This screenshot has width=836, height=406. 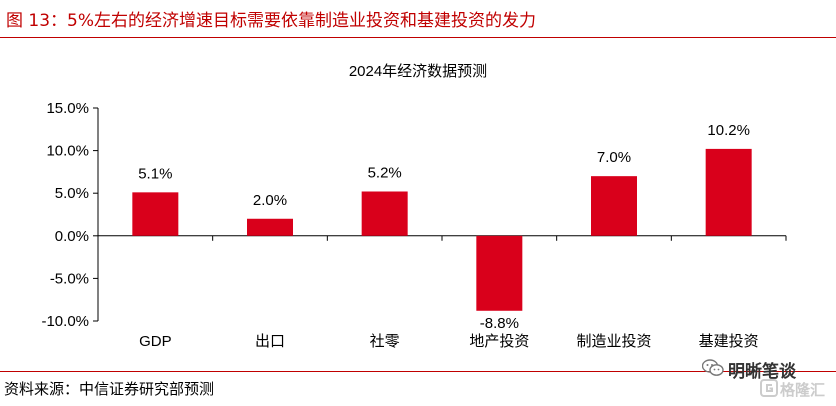 What do you see at coordinates (270, 341) in the screenshot?
I see `x-tick-label: 出口` at bounding box center [270, 341].